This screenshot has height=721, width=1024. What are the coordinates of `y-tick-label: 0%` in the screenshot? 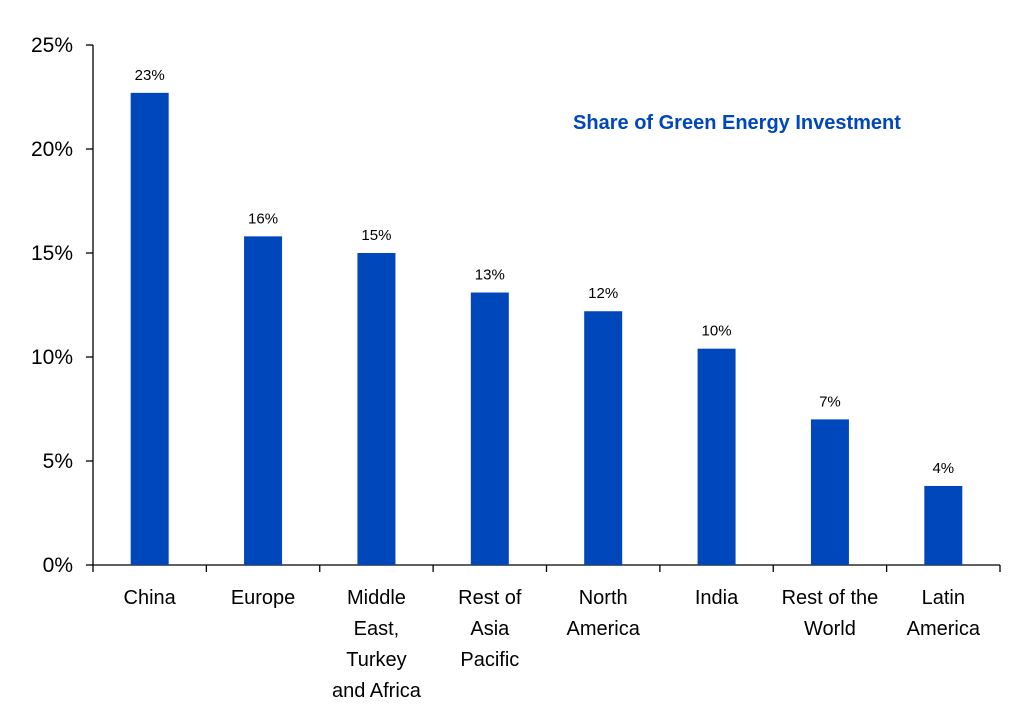 It's located at (58, 565).